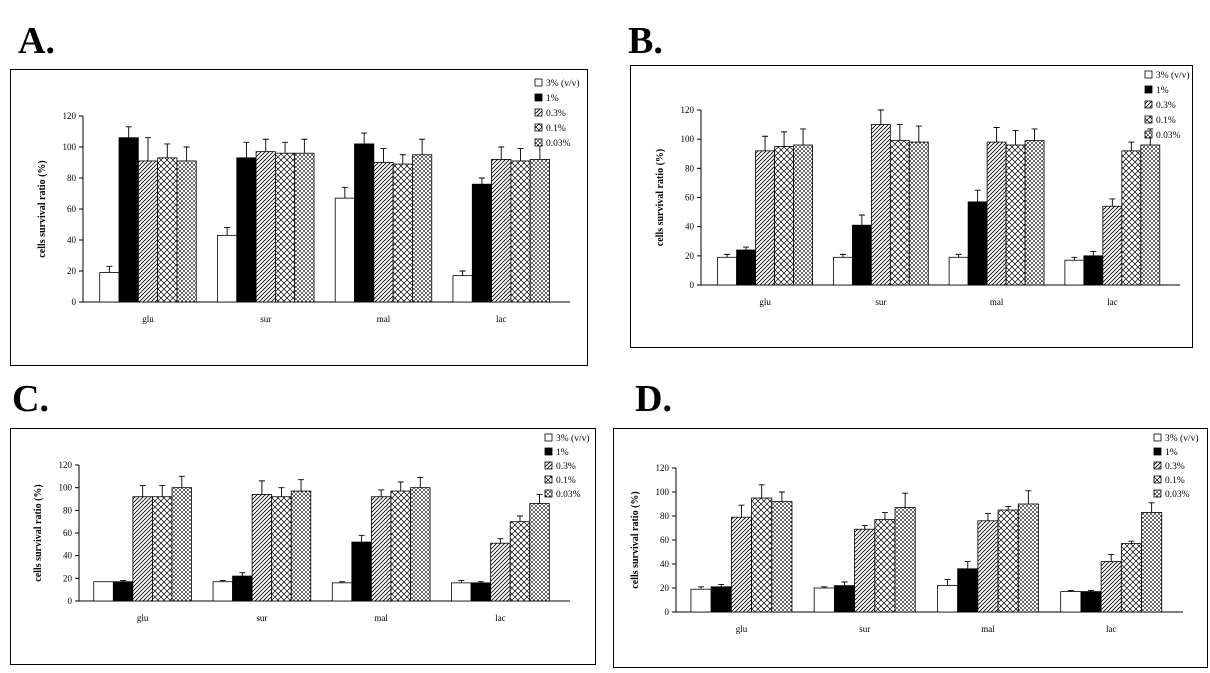  Describe the element at coordinates (742, 629) in the screenshot. I see `x-category-label-glu: glu` at that location.